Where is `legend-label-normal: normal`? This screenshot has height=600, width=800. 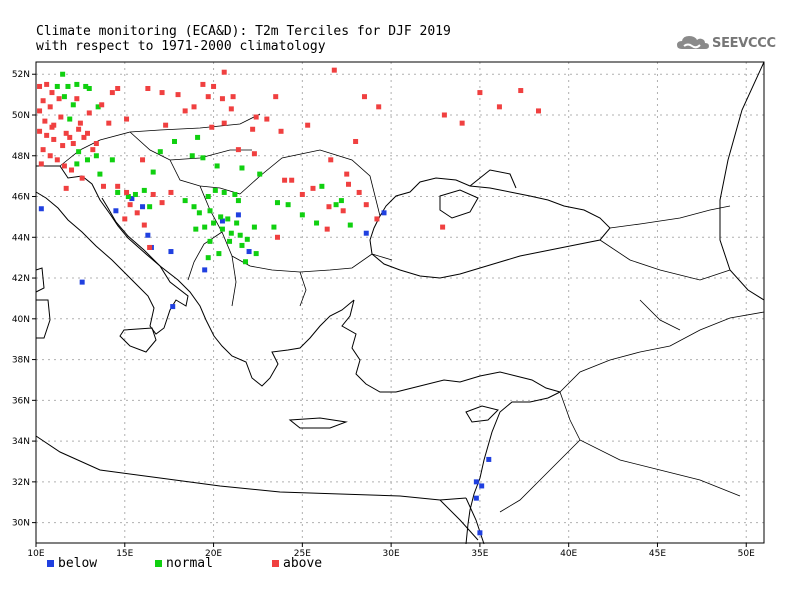
legend-label-normal: normal is located at coordinates (189, 563).